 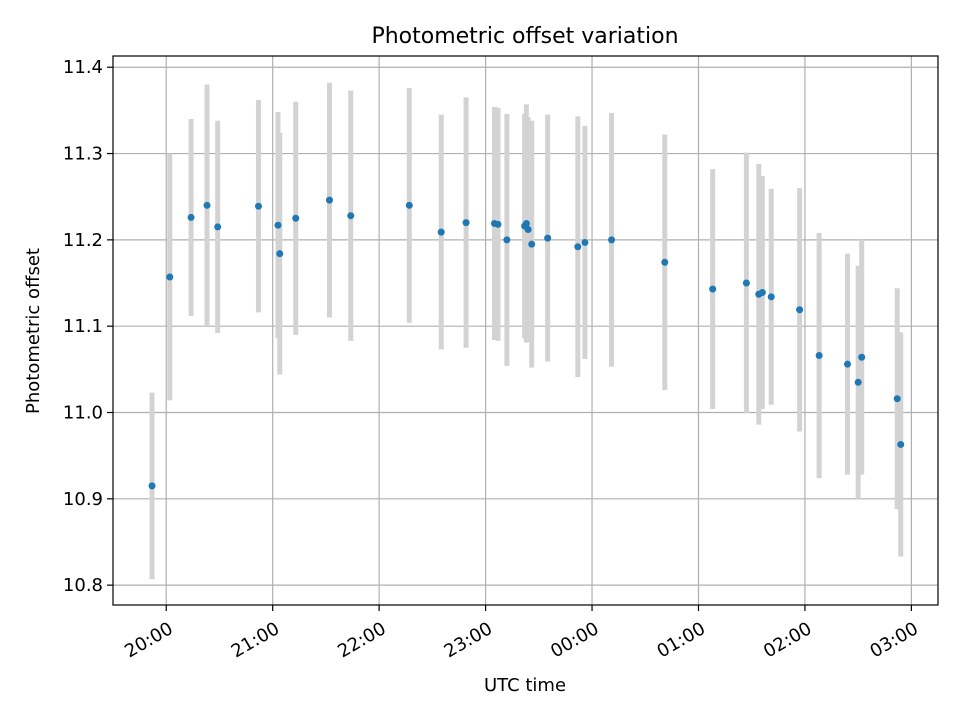 I want to click on y-tick-label: 10.8, so click(x=83, y=585).